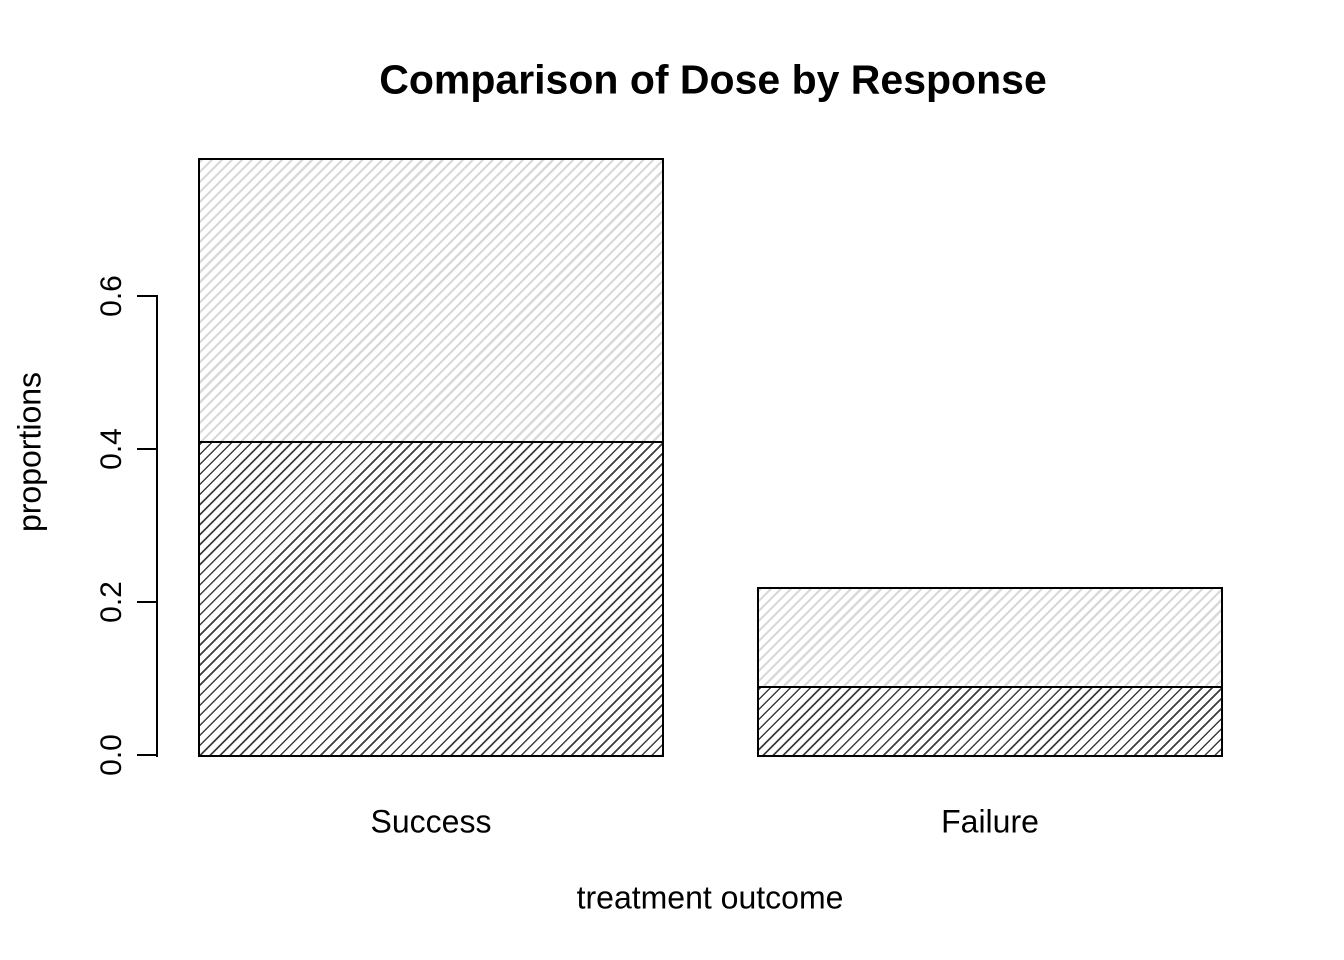  I want to click on bar-segment-failure-light, so click(990, 637).